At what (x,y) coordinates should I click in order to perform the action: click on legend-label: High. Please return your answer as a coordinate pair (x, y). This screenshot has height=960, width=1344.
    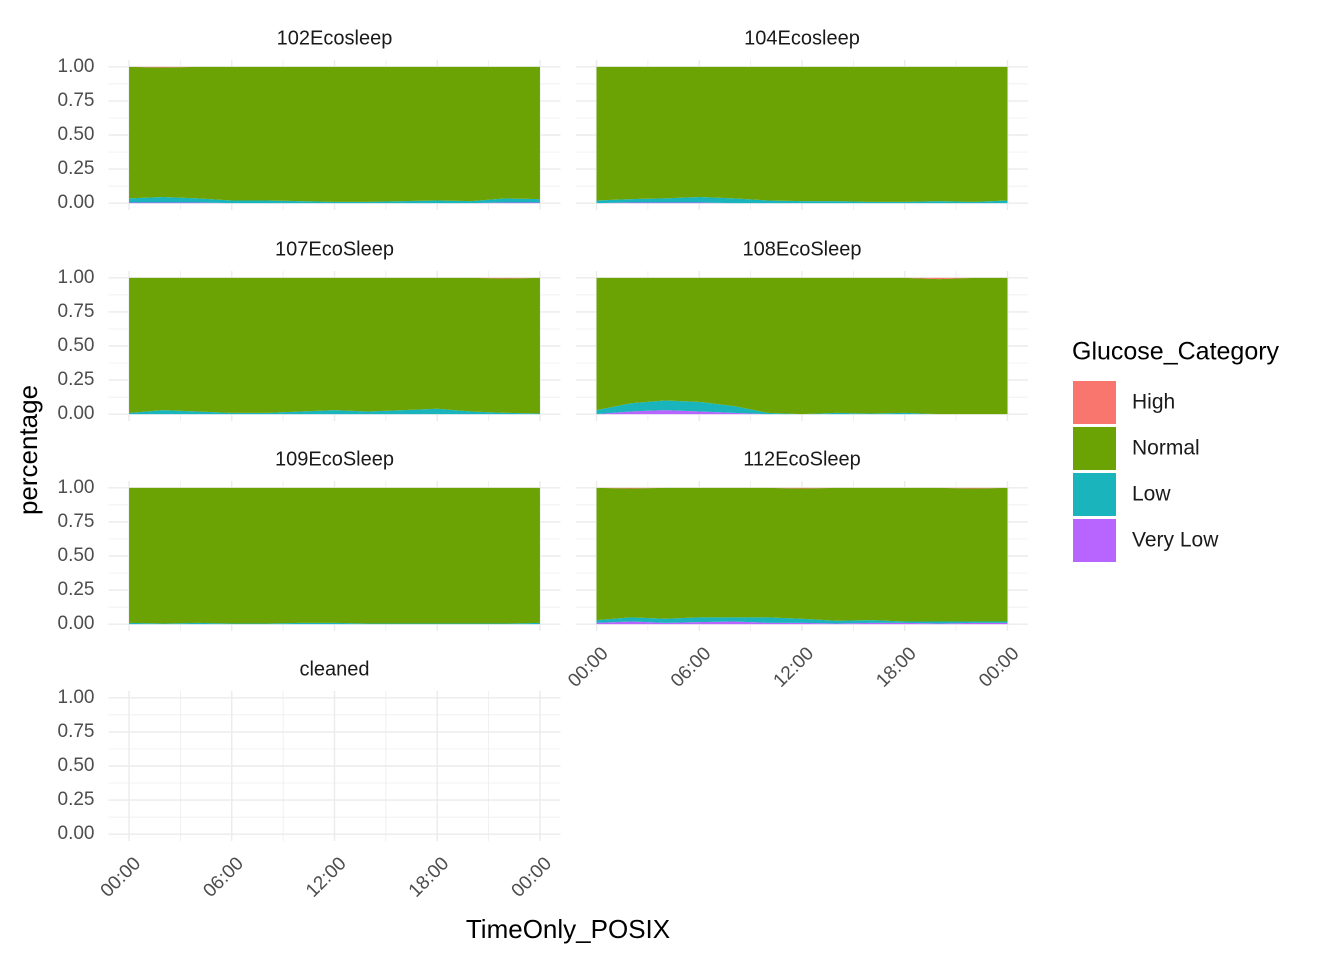
    Looking at the image, I should click on (1153, 402).